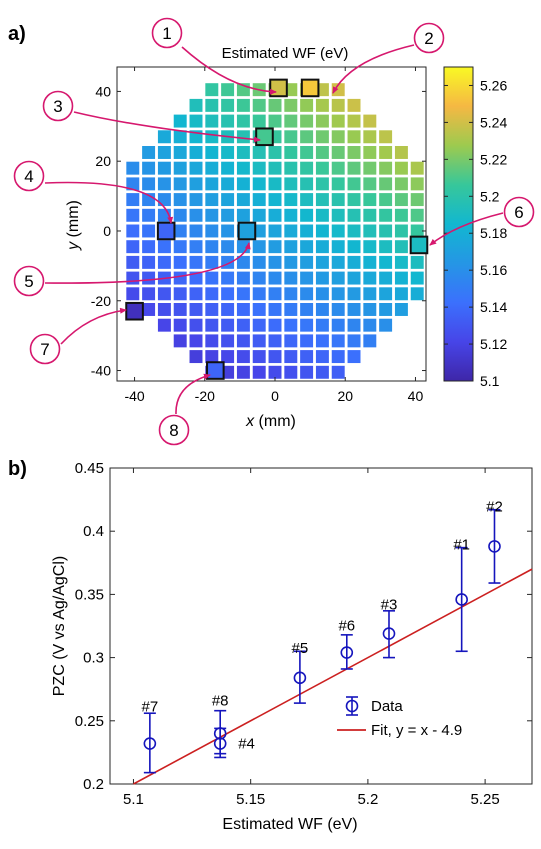 The width and height of the screenshot is (541, 849). What do you see at coordinates (493, 307) in the screenshot?
I see `colorbar-tick-label: 5.14` at bounding box center [493, 307].